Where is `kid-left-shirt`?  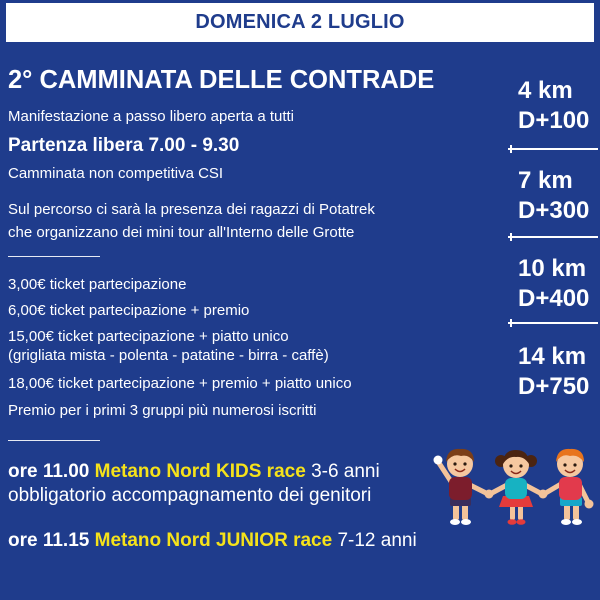
kid-left-shirt is located at coordinates (460, 488).